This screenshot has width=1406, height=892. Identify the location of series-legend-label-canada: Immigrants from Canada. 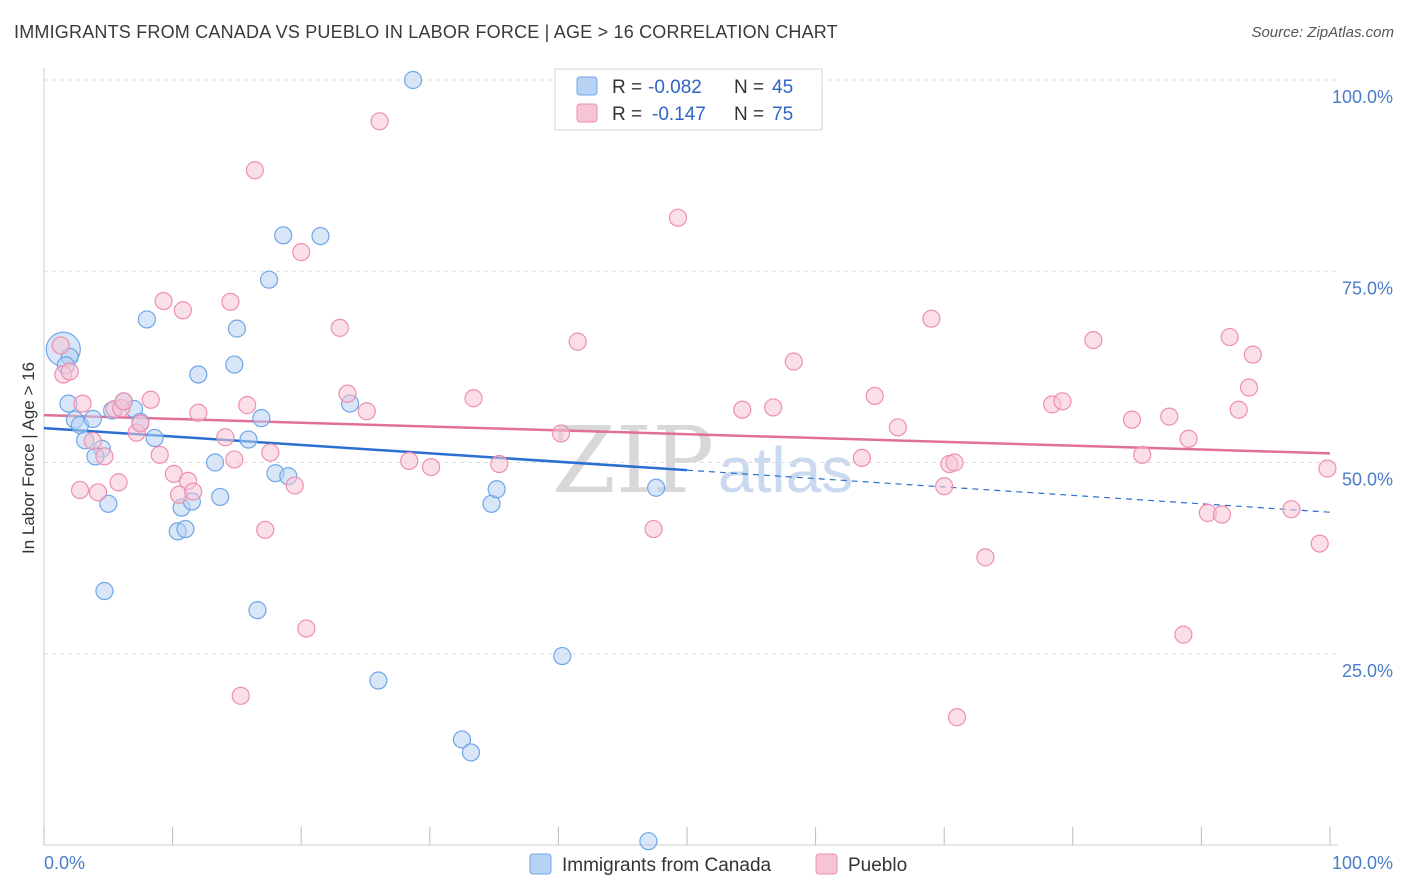
(667, 865).